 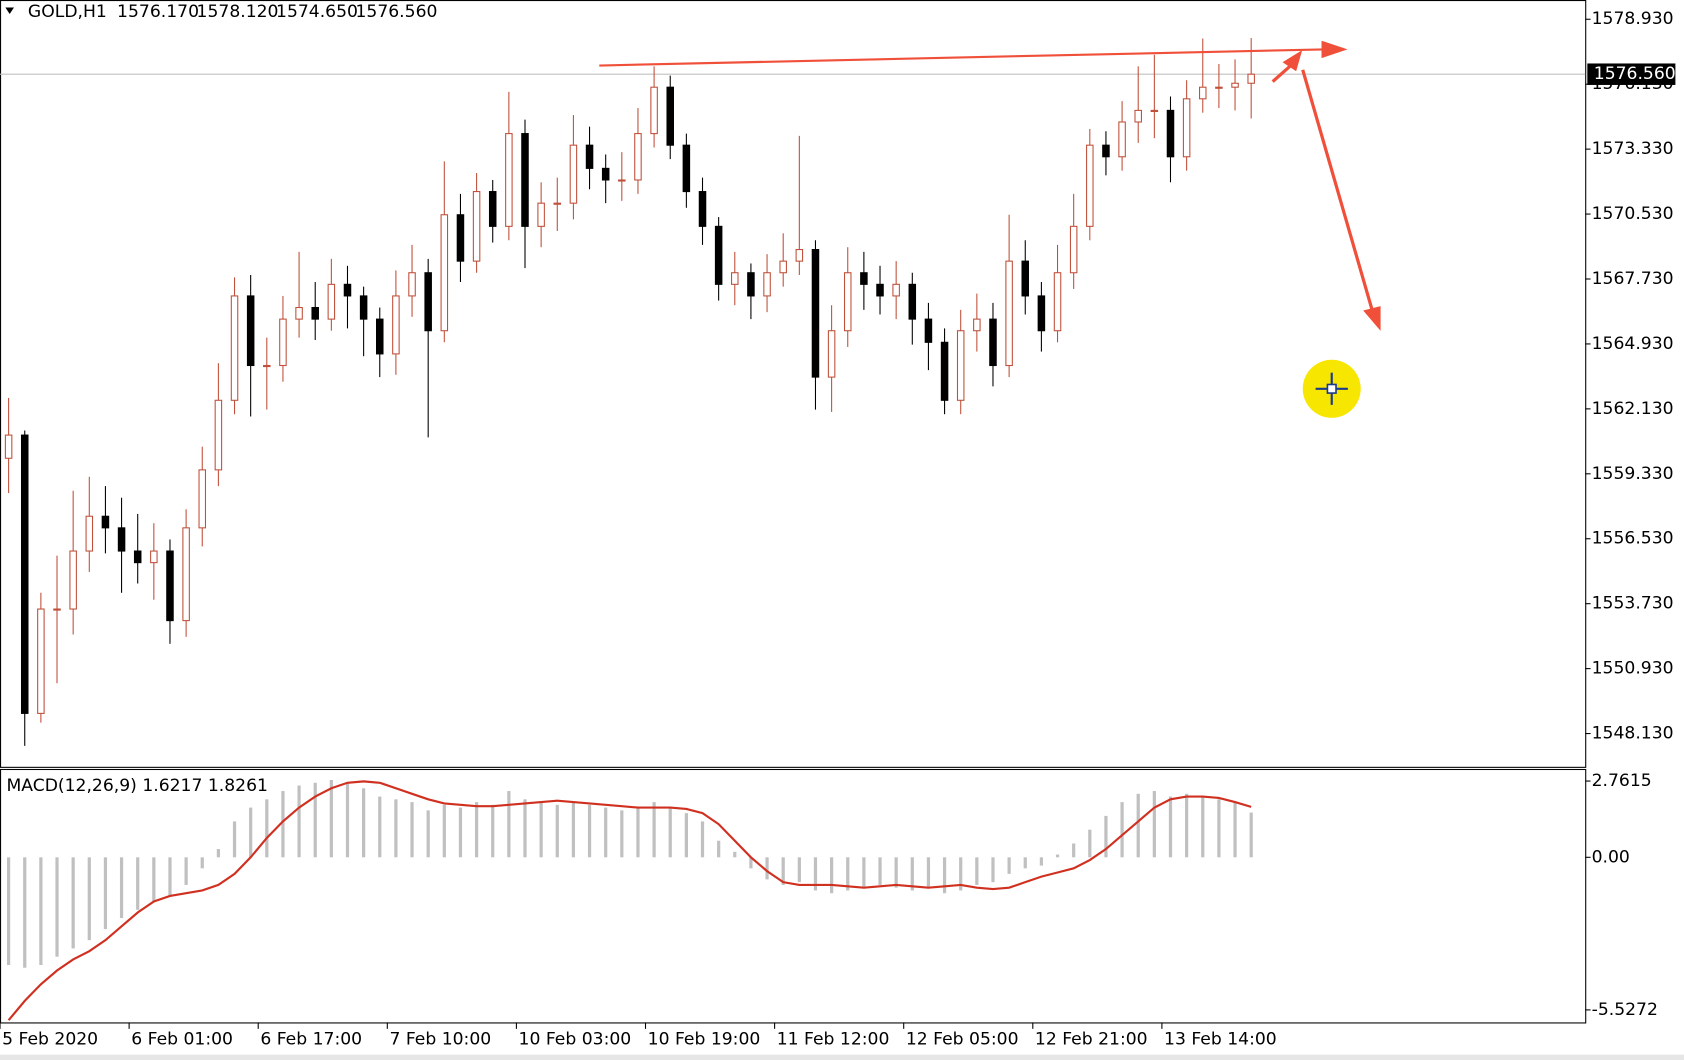 I want to click on open-label: 1576.170, so click(x=158, y=12).